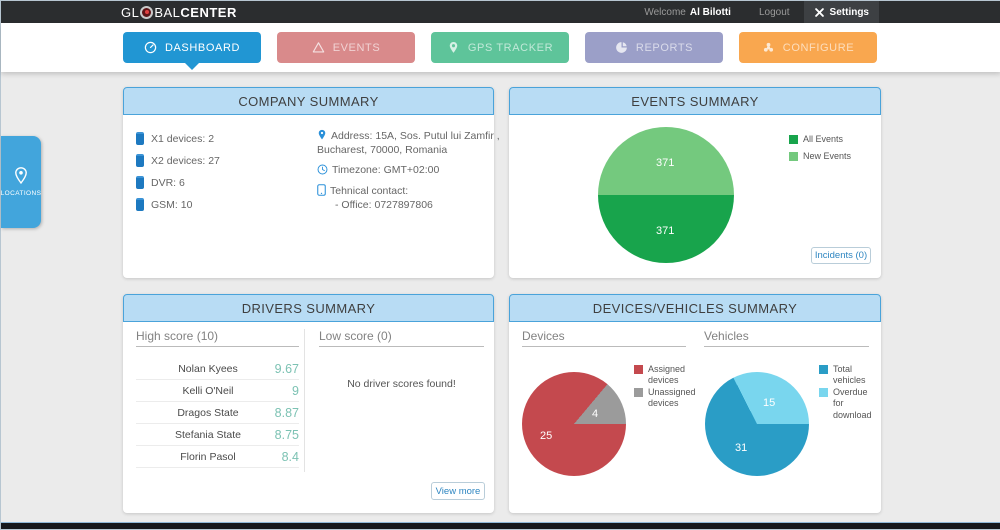  Describe the element at coordinates (290, 456) in the screenshot. I see `driver-score: 8.4` at that location.